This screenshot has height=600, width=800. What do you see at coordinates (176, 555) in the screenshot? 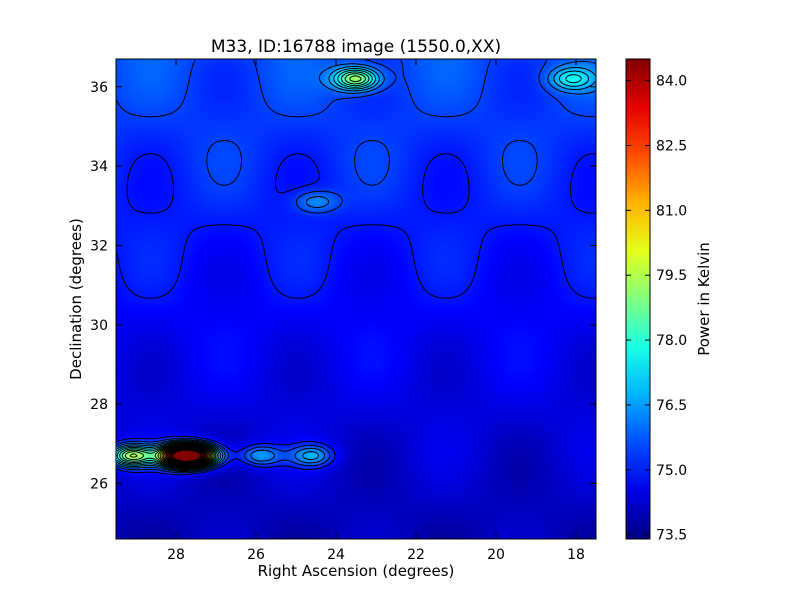
I see `x-tick-label: 28` at bounding box center [176, 555].